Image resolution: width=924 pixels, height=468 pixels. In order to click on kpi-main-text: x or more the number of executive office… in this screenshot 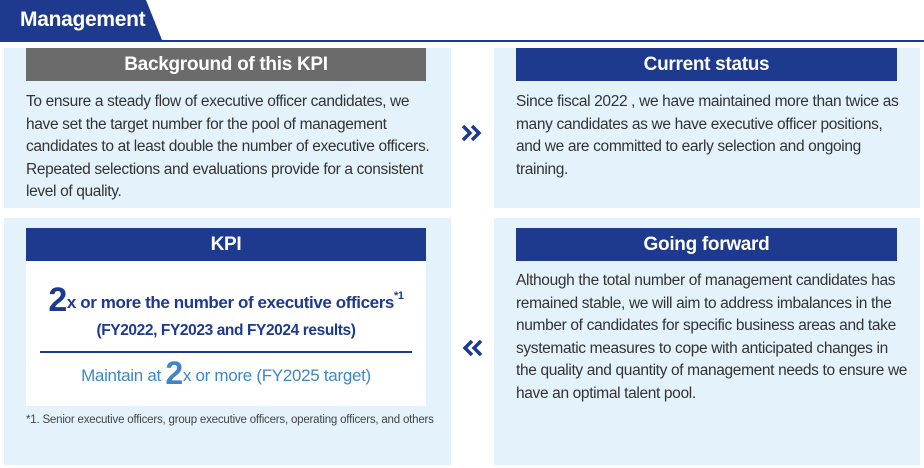, I will do `click(230, 302)`.